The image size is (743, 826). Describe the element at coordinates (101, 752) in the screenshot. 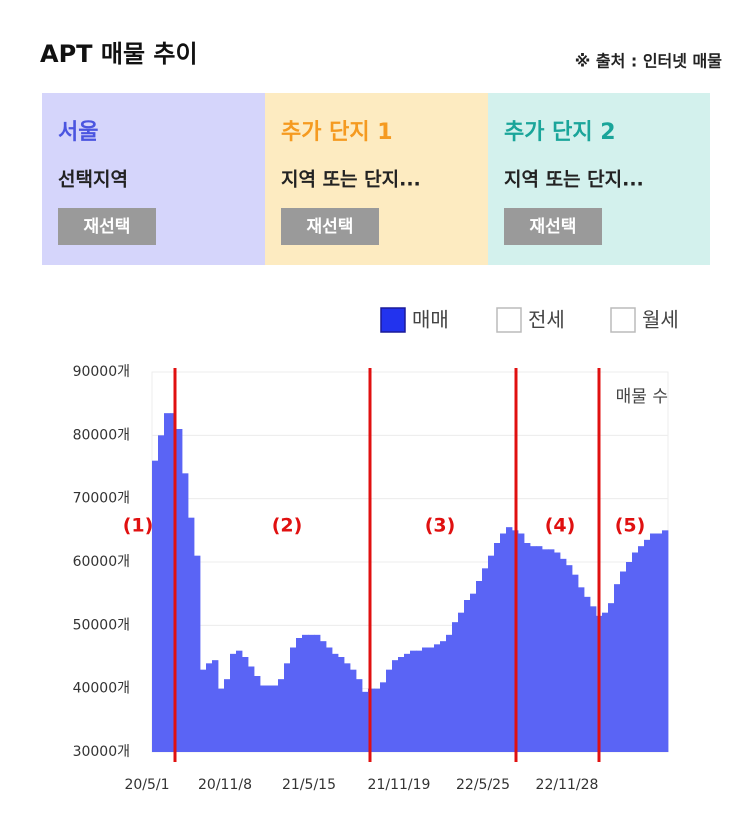

I see `y-tick-label: 30000개` at that location.